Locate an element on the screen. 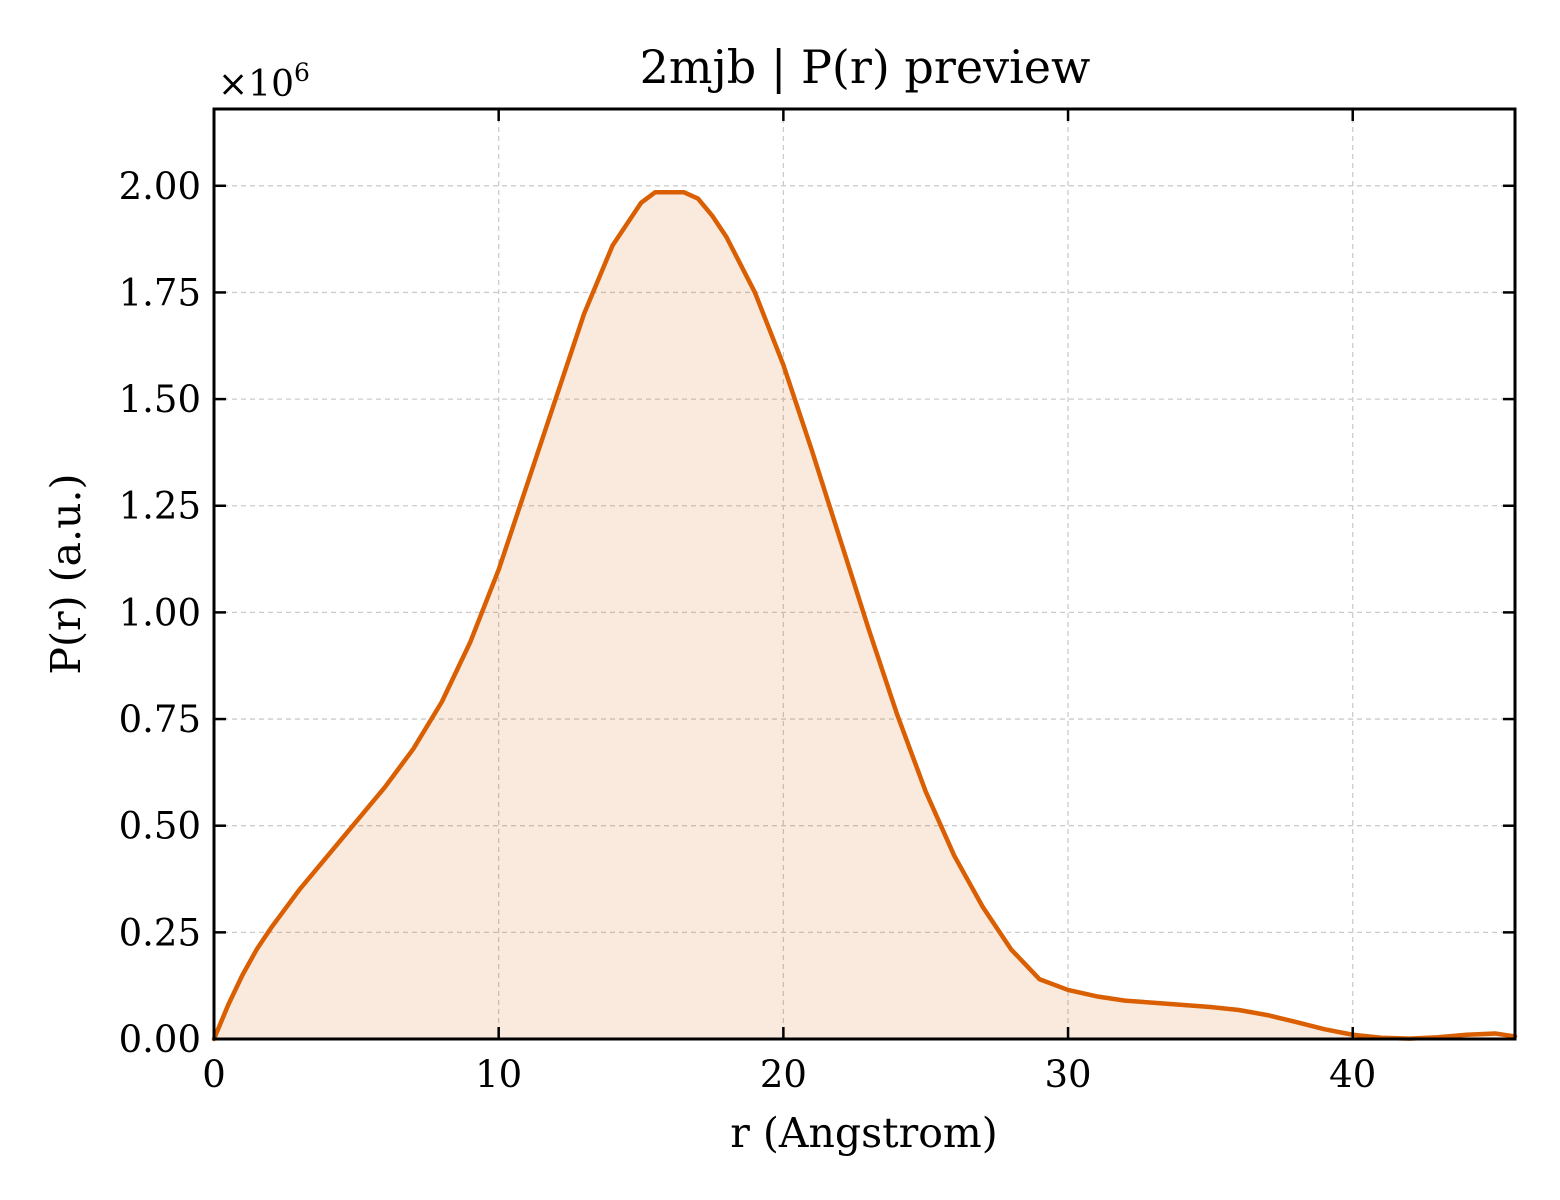  y-tick-label: 1.75 is located at coordinates (160, 292).